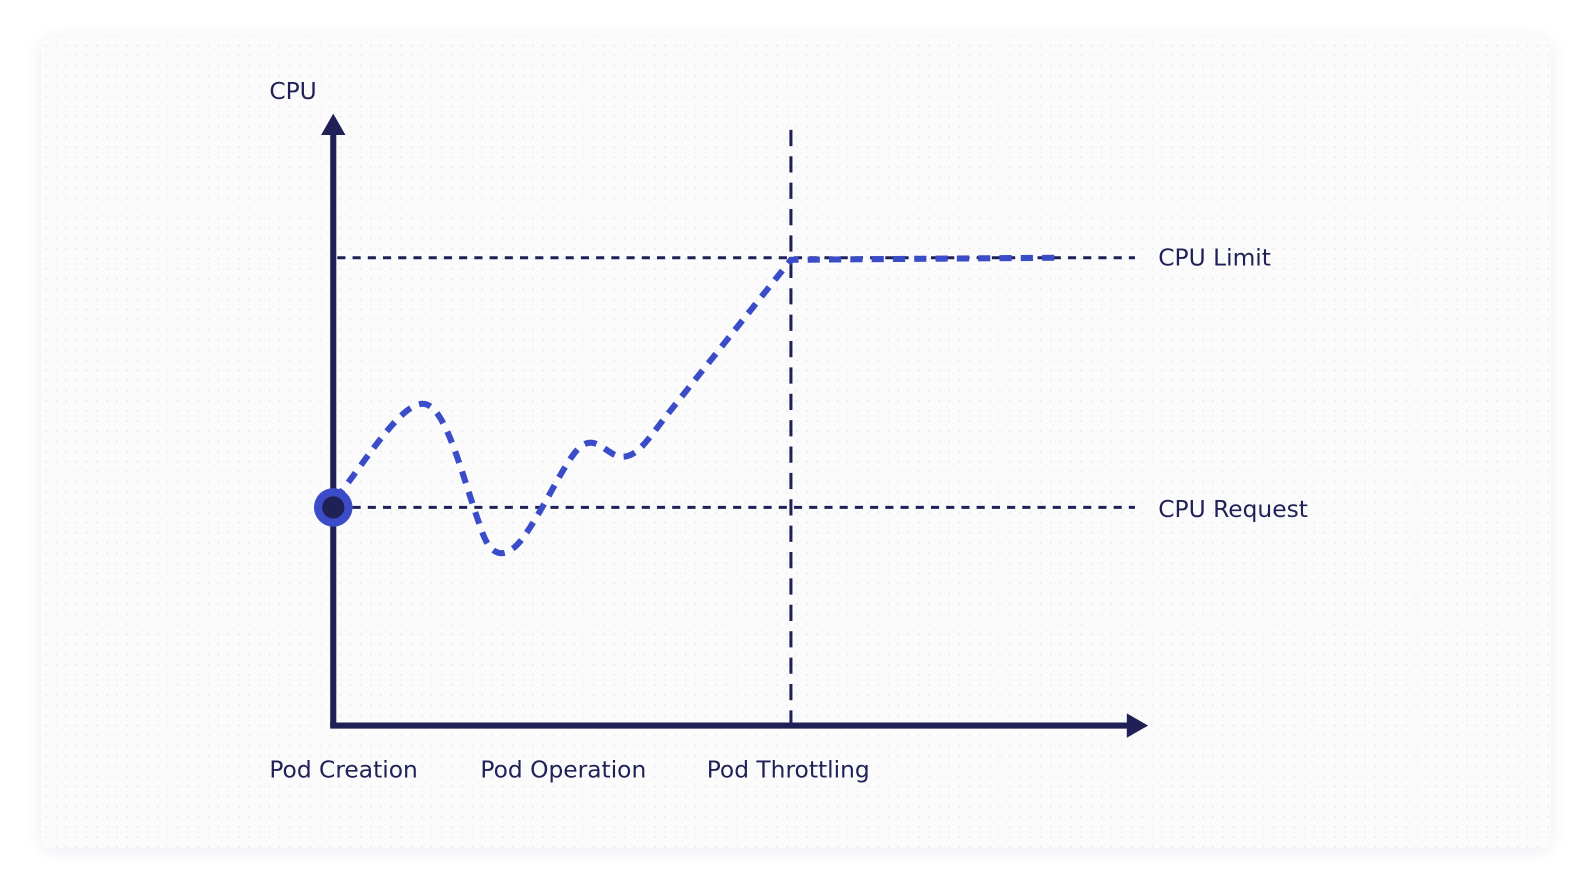  Describe the element at coordinates (1214, 257) in the screenshot. I see `limit-label: CPU Limit` at that location.